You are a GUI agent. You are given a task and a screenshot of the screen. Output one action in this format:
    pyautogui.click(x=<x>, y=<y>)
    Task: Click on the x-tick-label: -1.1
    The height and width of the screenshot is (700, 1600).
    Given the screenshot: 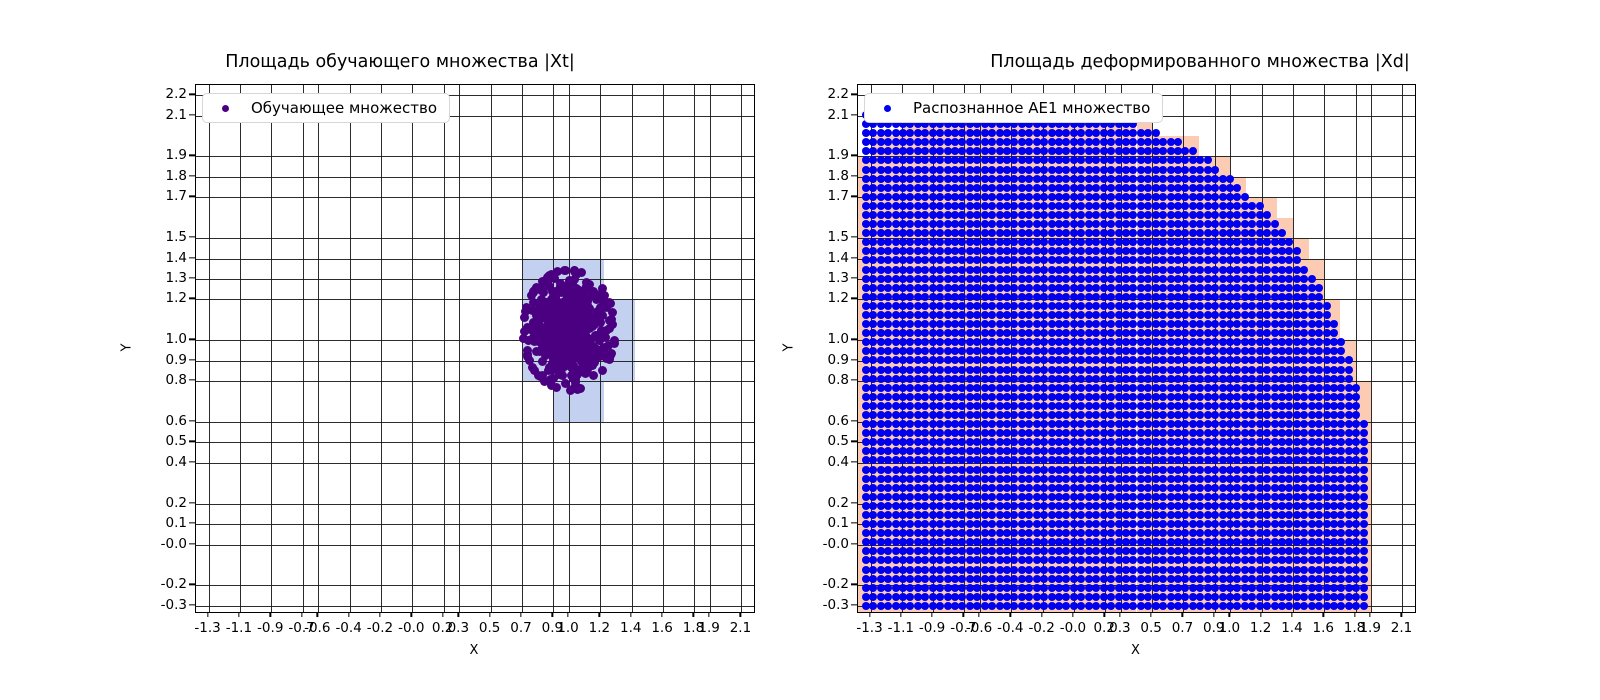 What is the action you would take?
    pyautogui.click(x=900, y=628)
    